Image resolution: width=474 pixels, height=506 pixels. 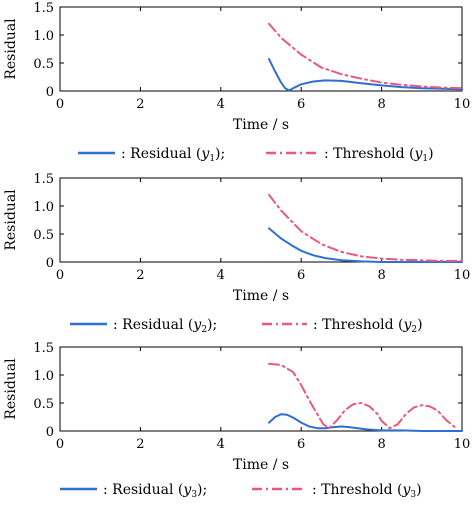 I want to click on legend-entry-threshold: : Threshold (y1), so click(x=379, y=155).